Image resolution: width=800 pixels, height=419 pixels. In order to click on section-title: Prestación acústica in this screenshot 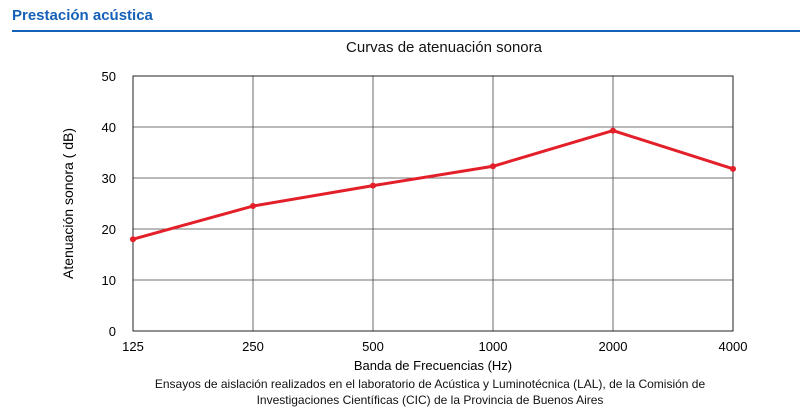, I will do `click(82, 15)`.